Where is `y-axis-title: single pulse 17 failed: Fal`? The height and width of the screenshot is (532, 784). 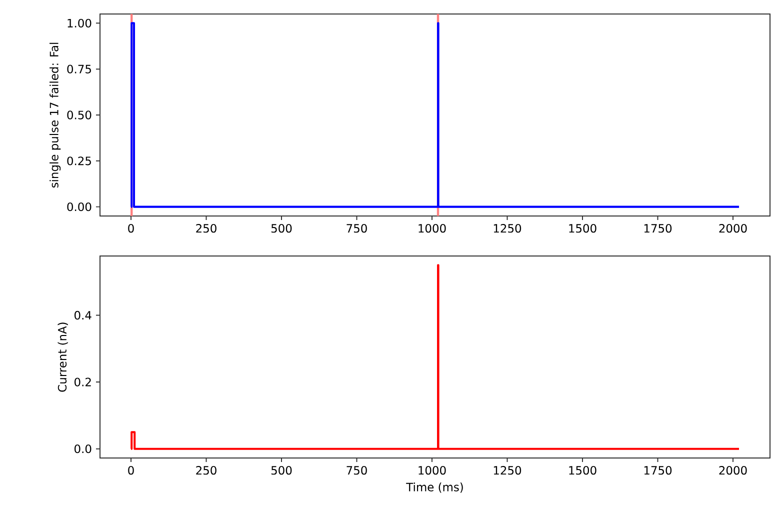 y-axis-title: single pulse 17 failed: Fal is located at coordinates (55, 115).